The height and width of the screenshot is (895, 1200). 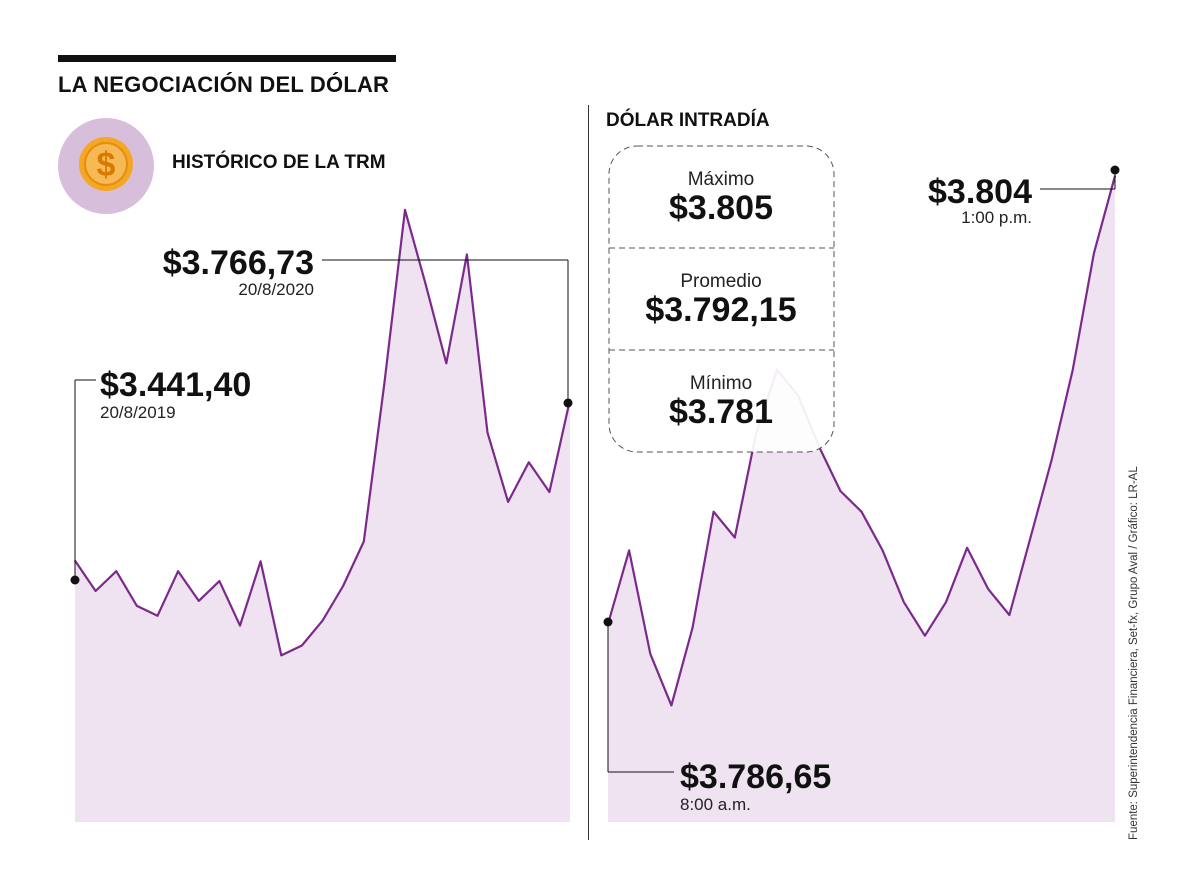 What do you see at coordinates (721, 412) in the screenshot?
I see `stat-min-value: $3.781` at bounding box center [721, 412].